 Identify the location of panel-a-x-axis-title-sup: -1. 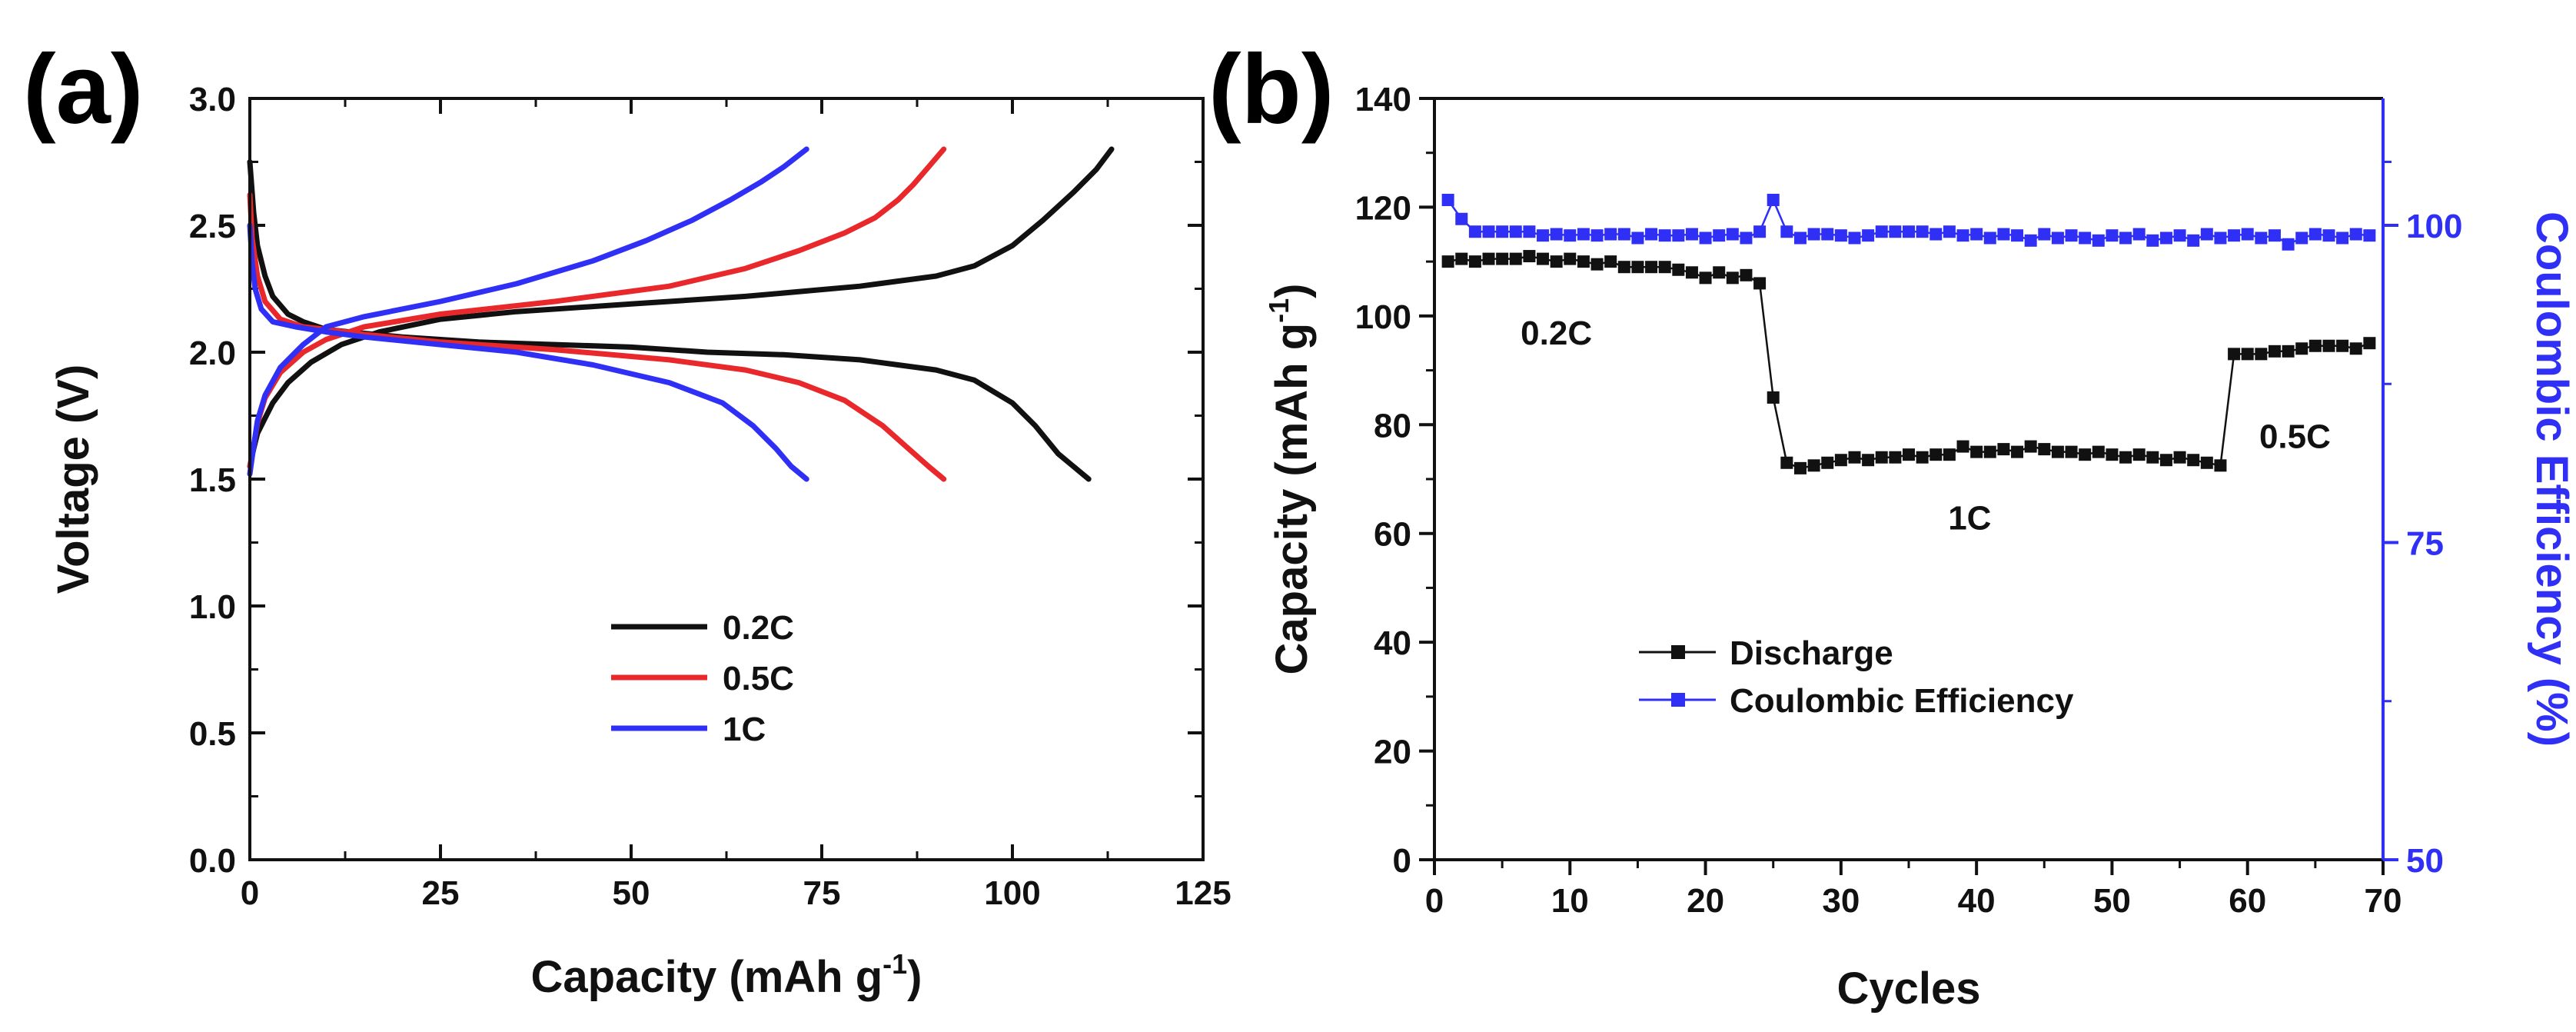
(894, 964).